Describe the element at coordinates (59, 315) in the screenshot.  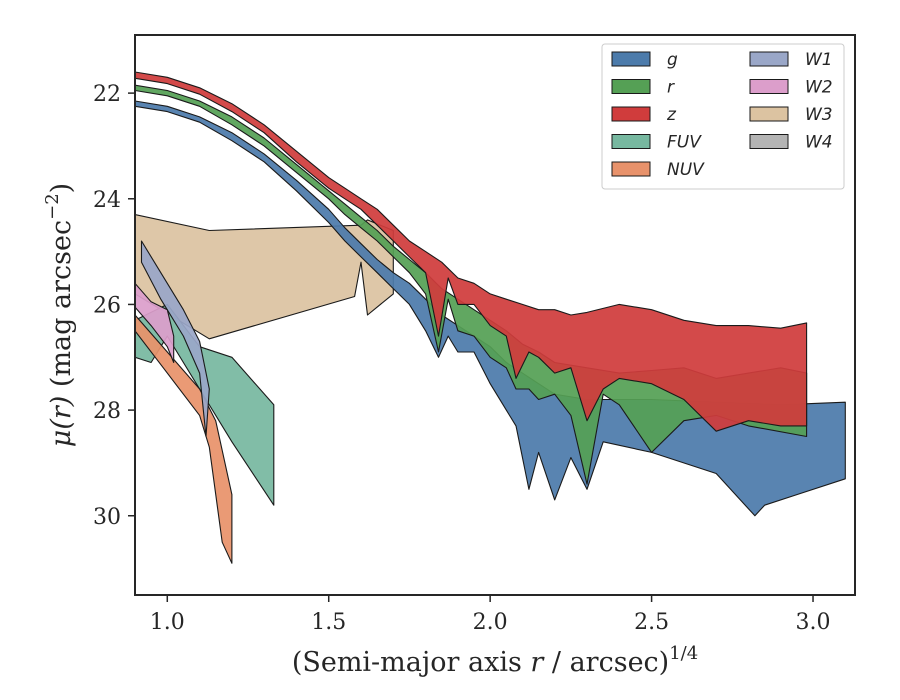
I see `y-axis-label: μ(r) (mag arcsec−2)` at that location.